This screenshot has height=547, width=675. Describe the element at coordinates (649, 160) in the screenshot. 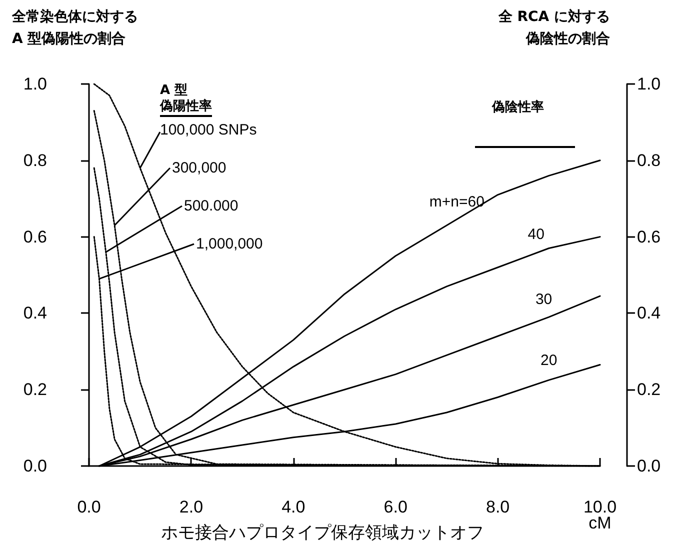

I see `y2-tick-label: 0.8` at that location.